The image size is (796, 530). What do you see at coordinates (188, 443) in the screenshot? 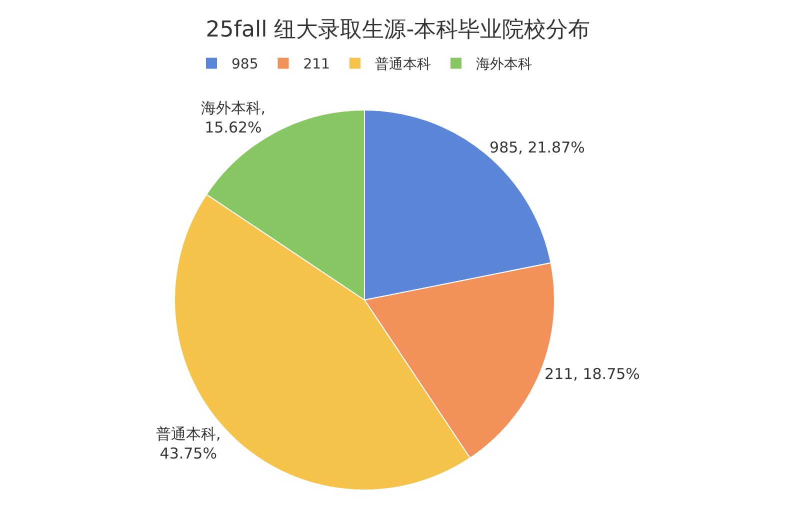
I see `data-label: 普通本科, 43.75%` at bounding box center [188, 443].